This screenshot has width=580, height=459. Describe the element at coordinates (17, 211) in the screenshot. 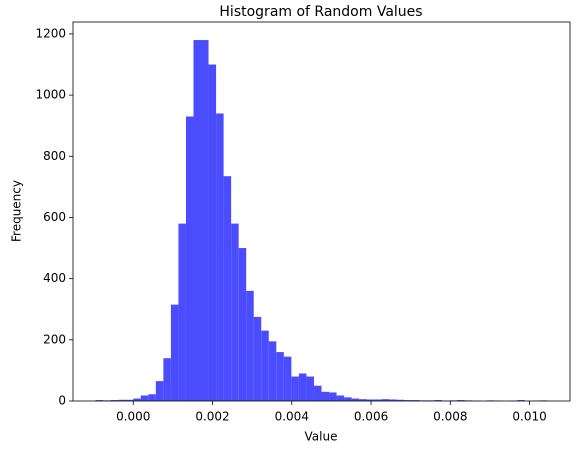

I see `y-axis-label: Frequency` at that location.